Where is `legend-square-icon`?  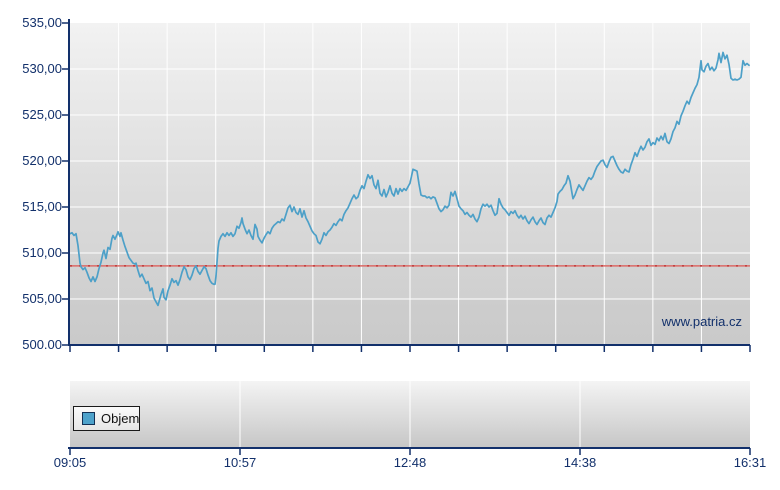
legend-square-icon is located at coordinates (88, 418).